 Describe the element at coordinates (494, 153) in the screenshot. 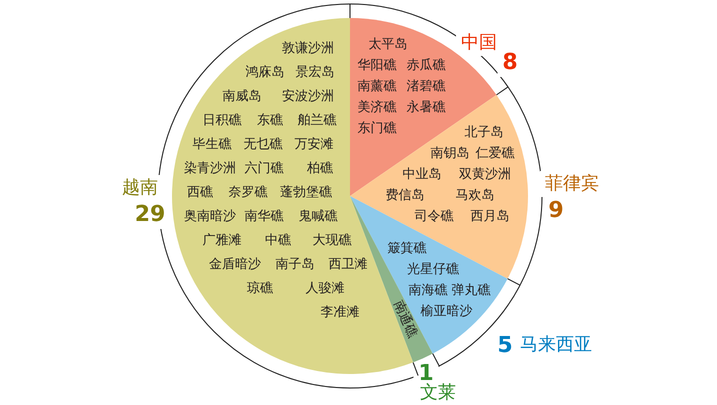

I see `text: 仁爱礁` at that location.